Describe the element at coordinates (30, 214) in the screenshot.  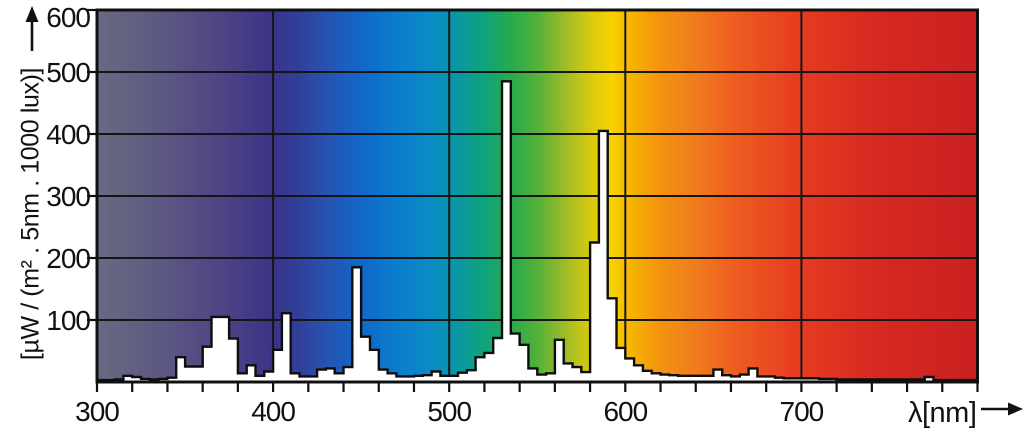
I see `y-axis-title: [µW / (m² . 5nm . 1000 lux)]` at that location.